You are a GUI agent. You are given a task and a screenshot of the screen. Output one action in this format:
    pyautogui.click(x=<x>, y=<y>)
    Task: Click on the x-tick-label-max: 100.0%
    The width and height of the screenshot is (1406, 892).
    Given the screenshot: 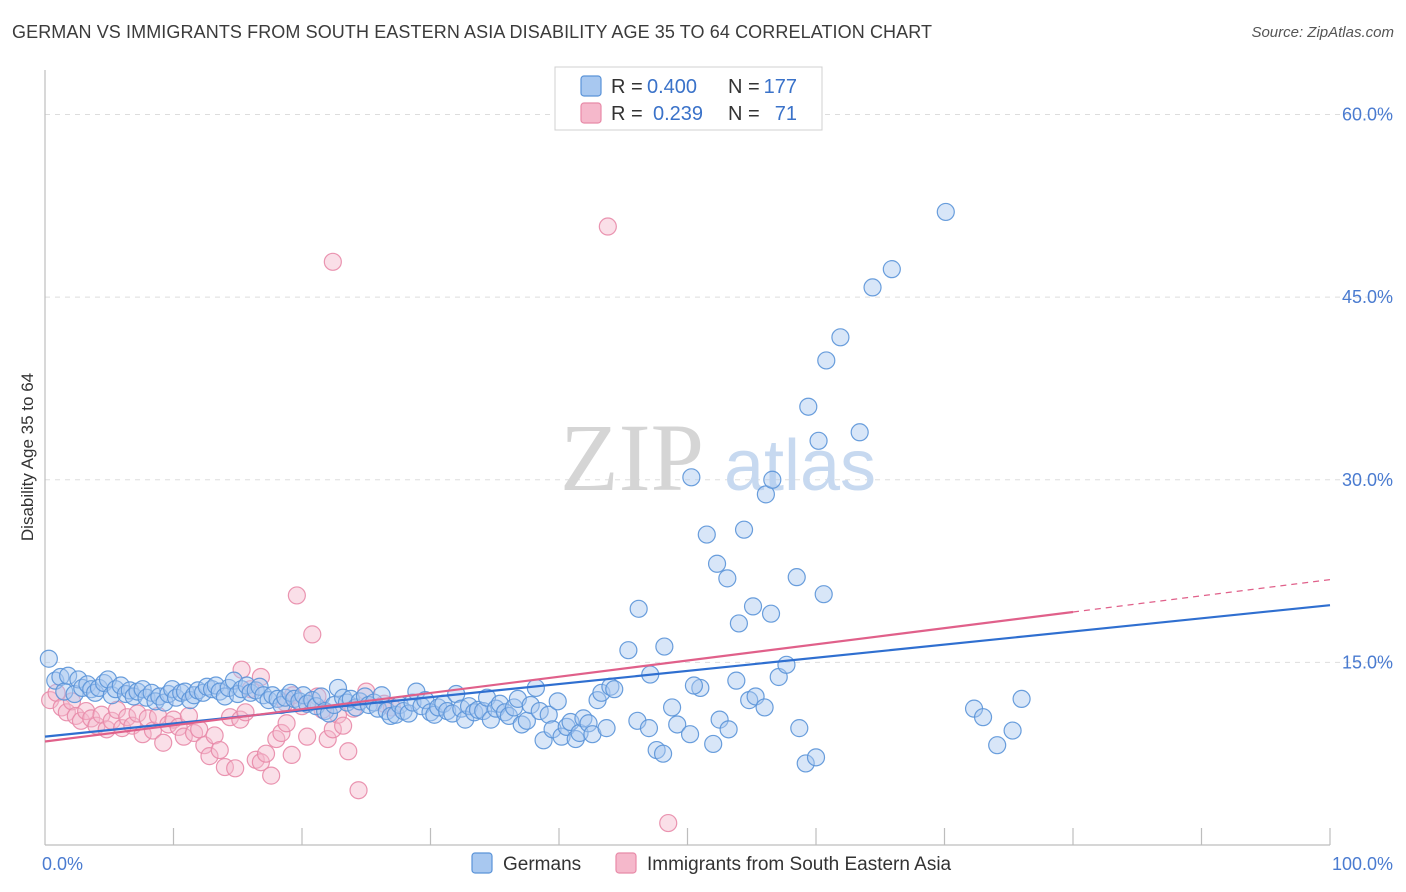 What is the action you would take?
    pyautogui.click(x=1362, y=864)
    